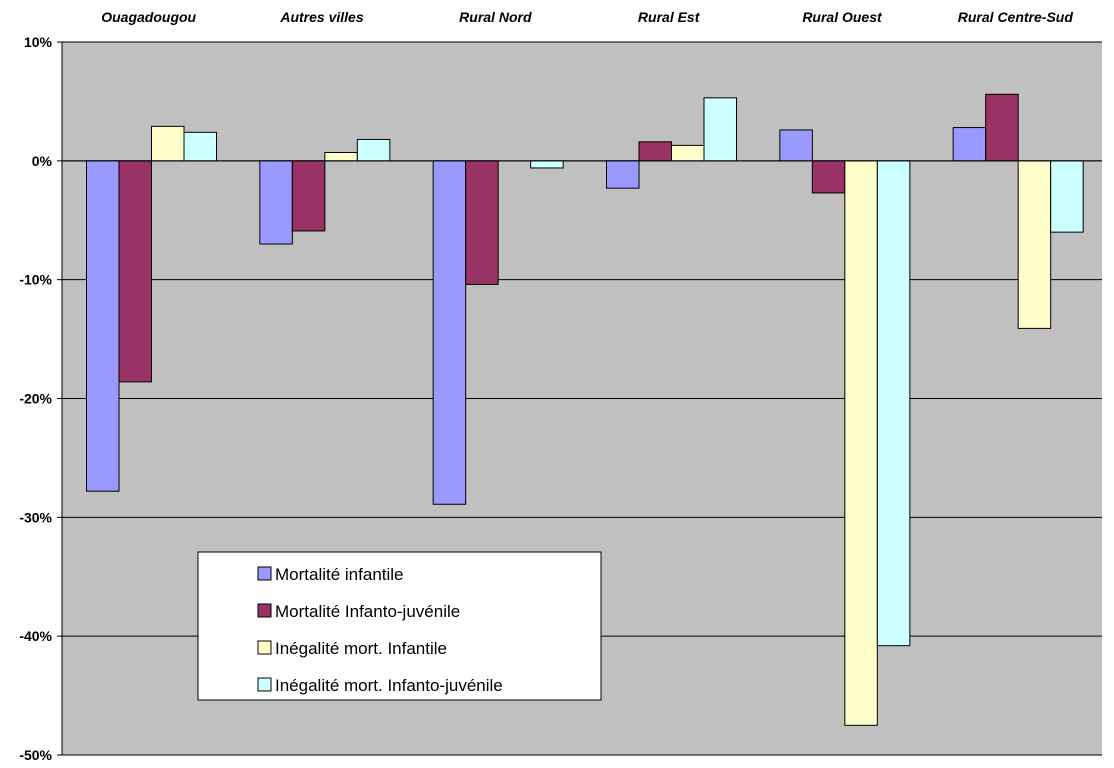 The height and width of the screenshot is (768, 1114). I want to click on y-tick-label: -10%, so click(35, 280).